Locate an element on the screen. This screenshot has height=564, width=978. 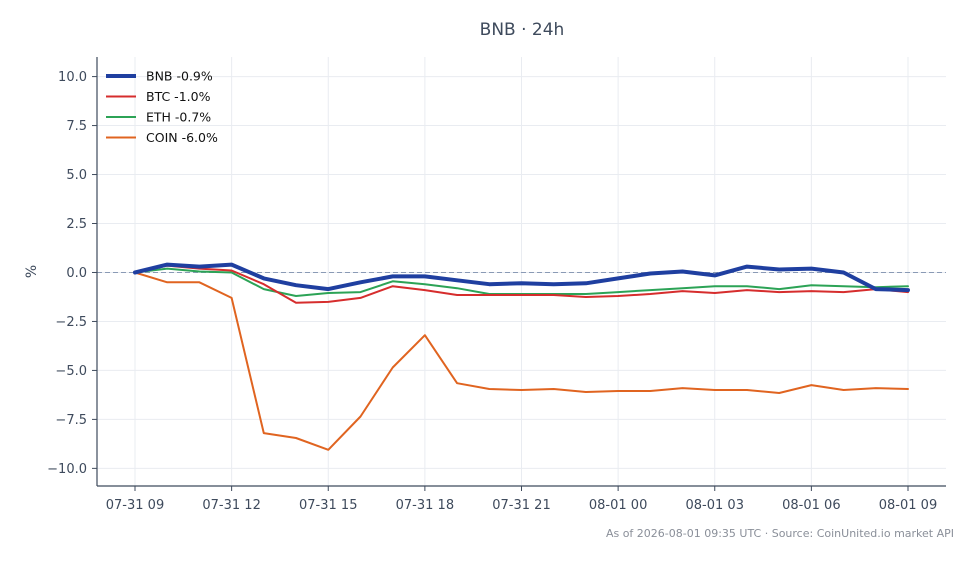
y-tick-label: −10.0 is located at coordinates (67, 469).